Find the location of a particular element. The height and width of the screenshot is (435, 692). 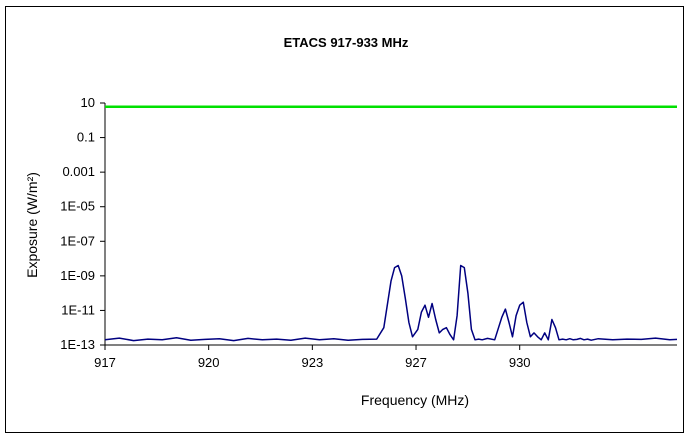

y-tick-label: 1E-07 is located at coordinates (77, 240).